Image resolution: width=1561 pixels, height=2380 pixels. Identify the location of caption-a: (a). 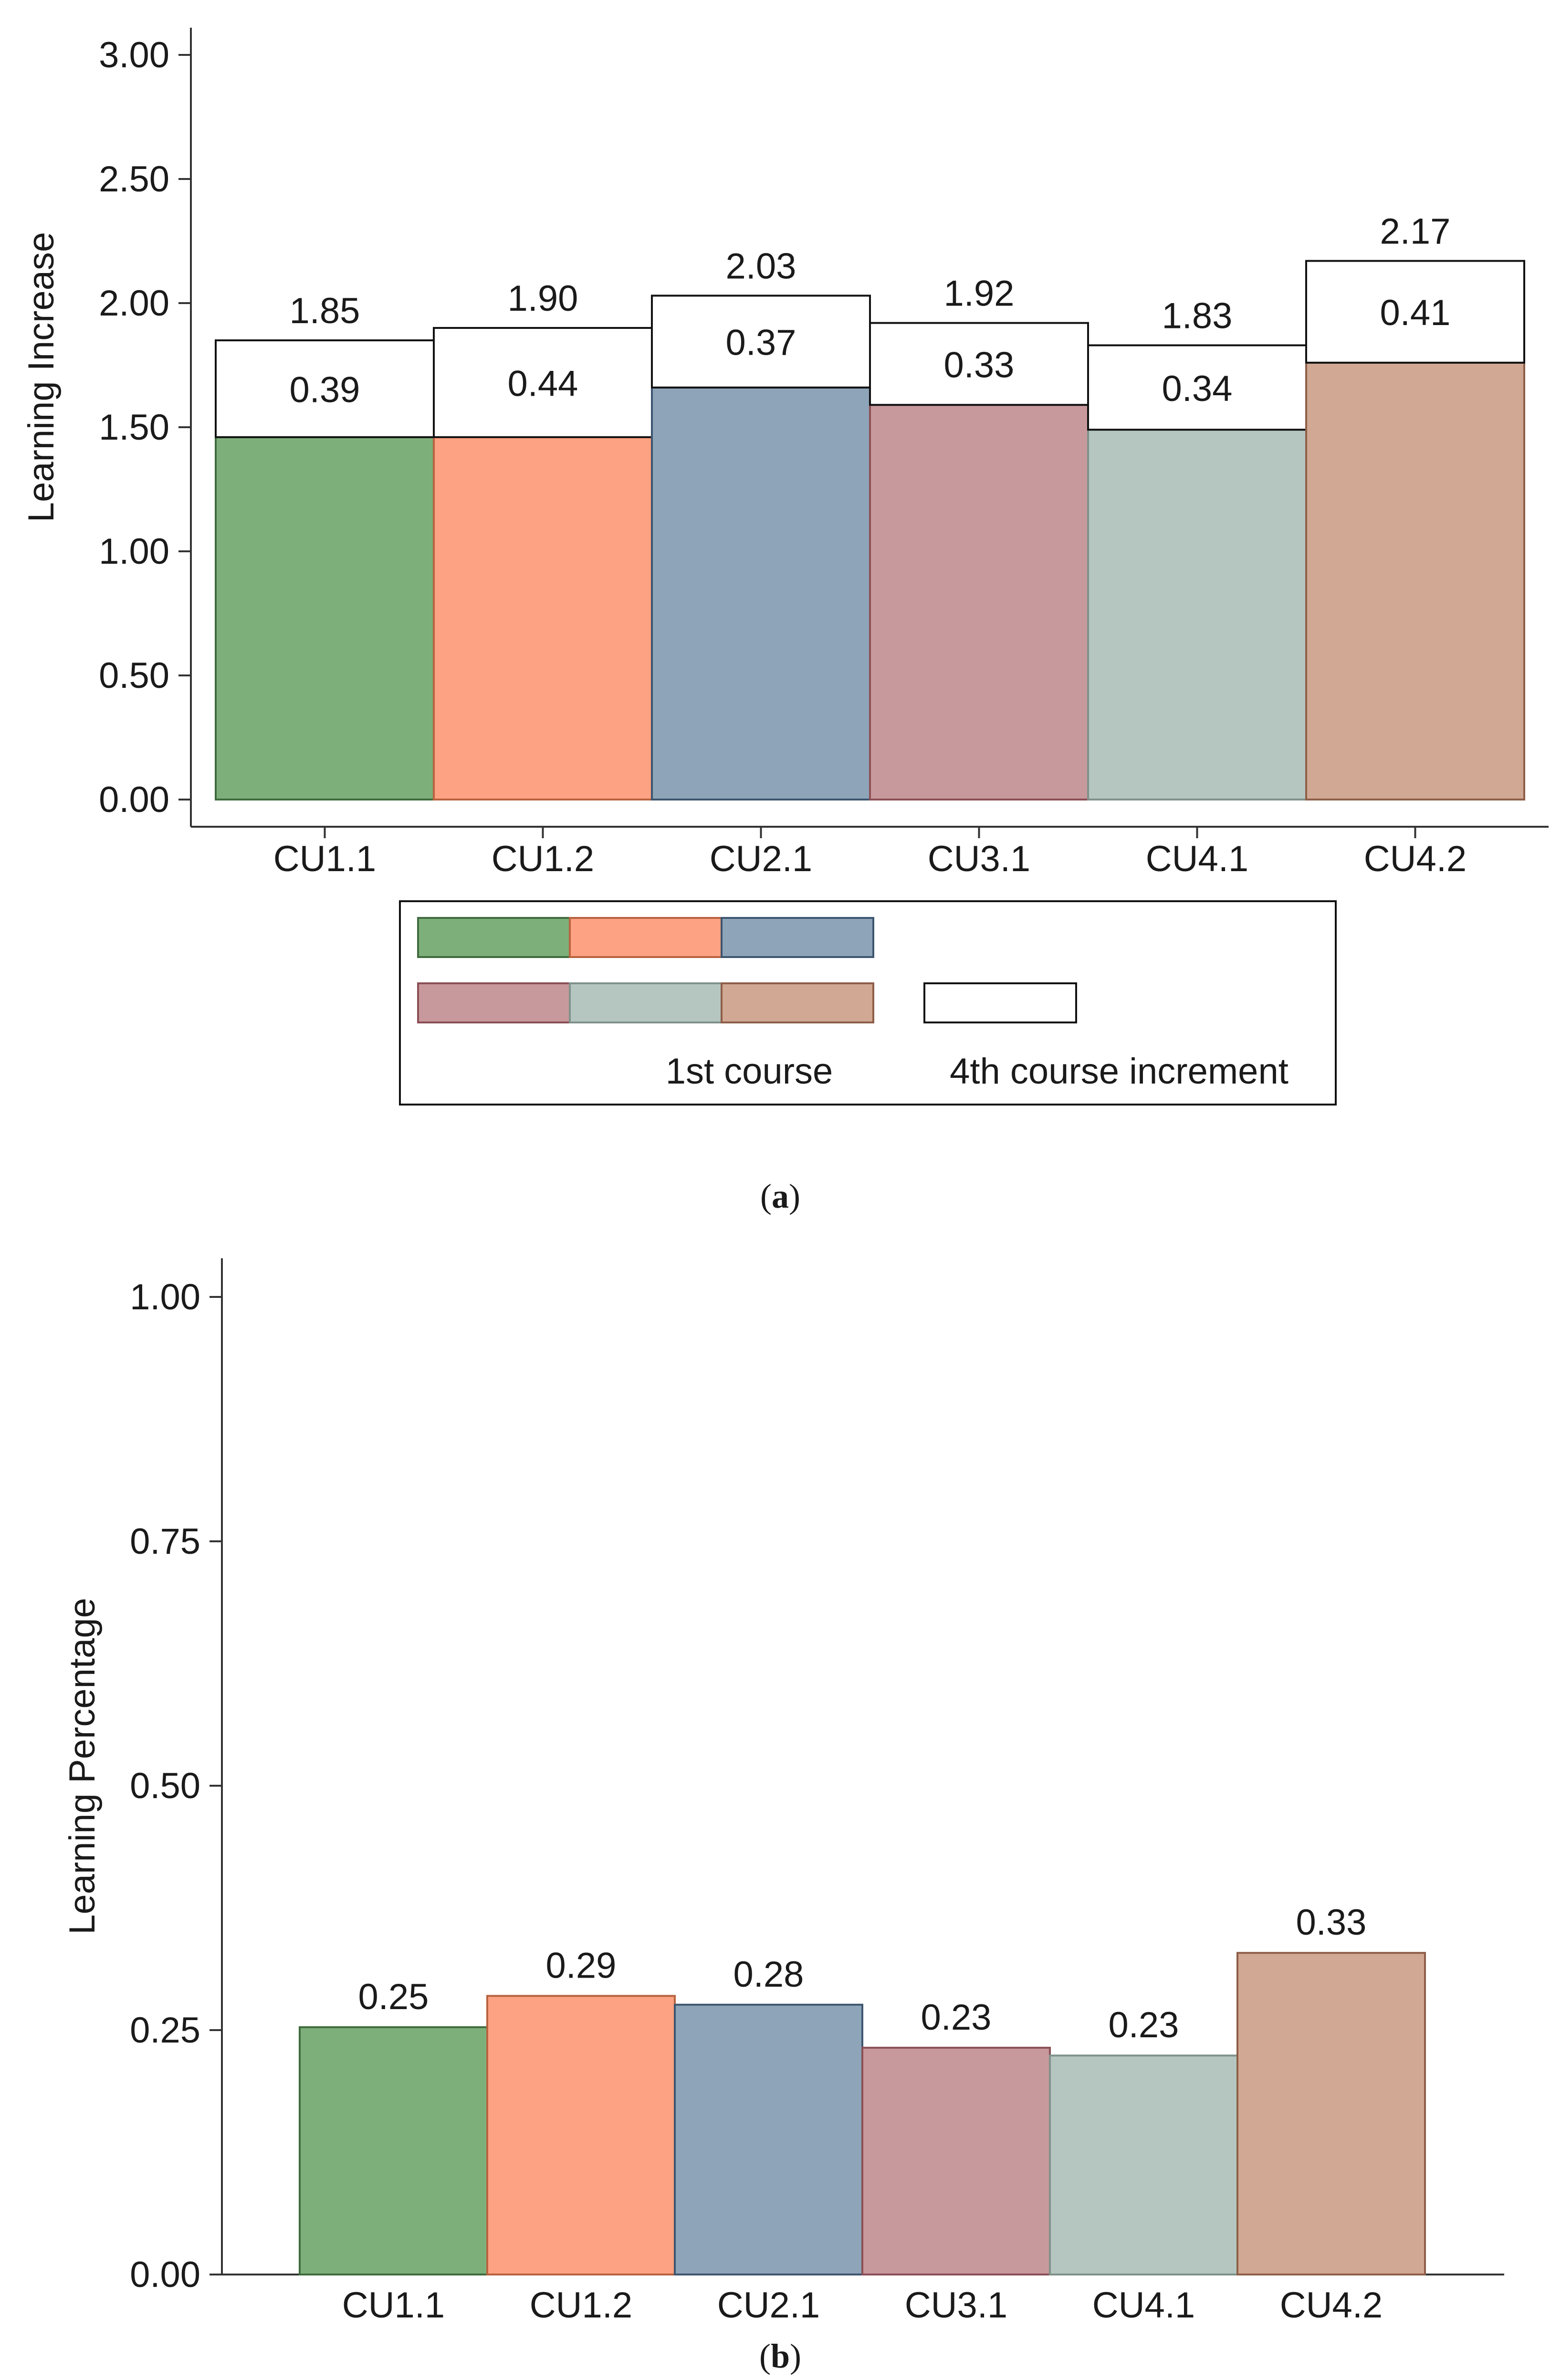
(780, 1196).